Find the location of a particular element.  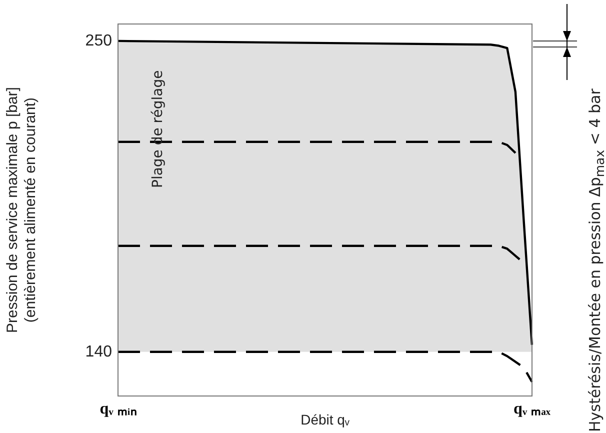

x-tick-label: qᵥ ₘᵢₙ is located at coordinates (118, 409).